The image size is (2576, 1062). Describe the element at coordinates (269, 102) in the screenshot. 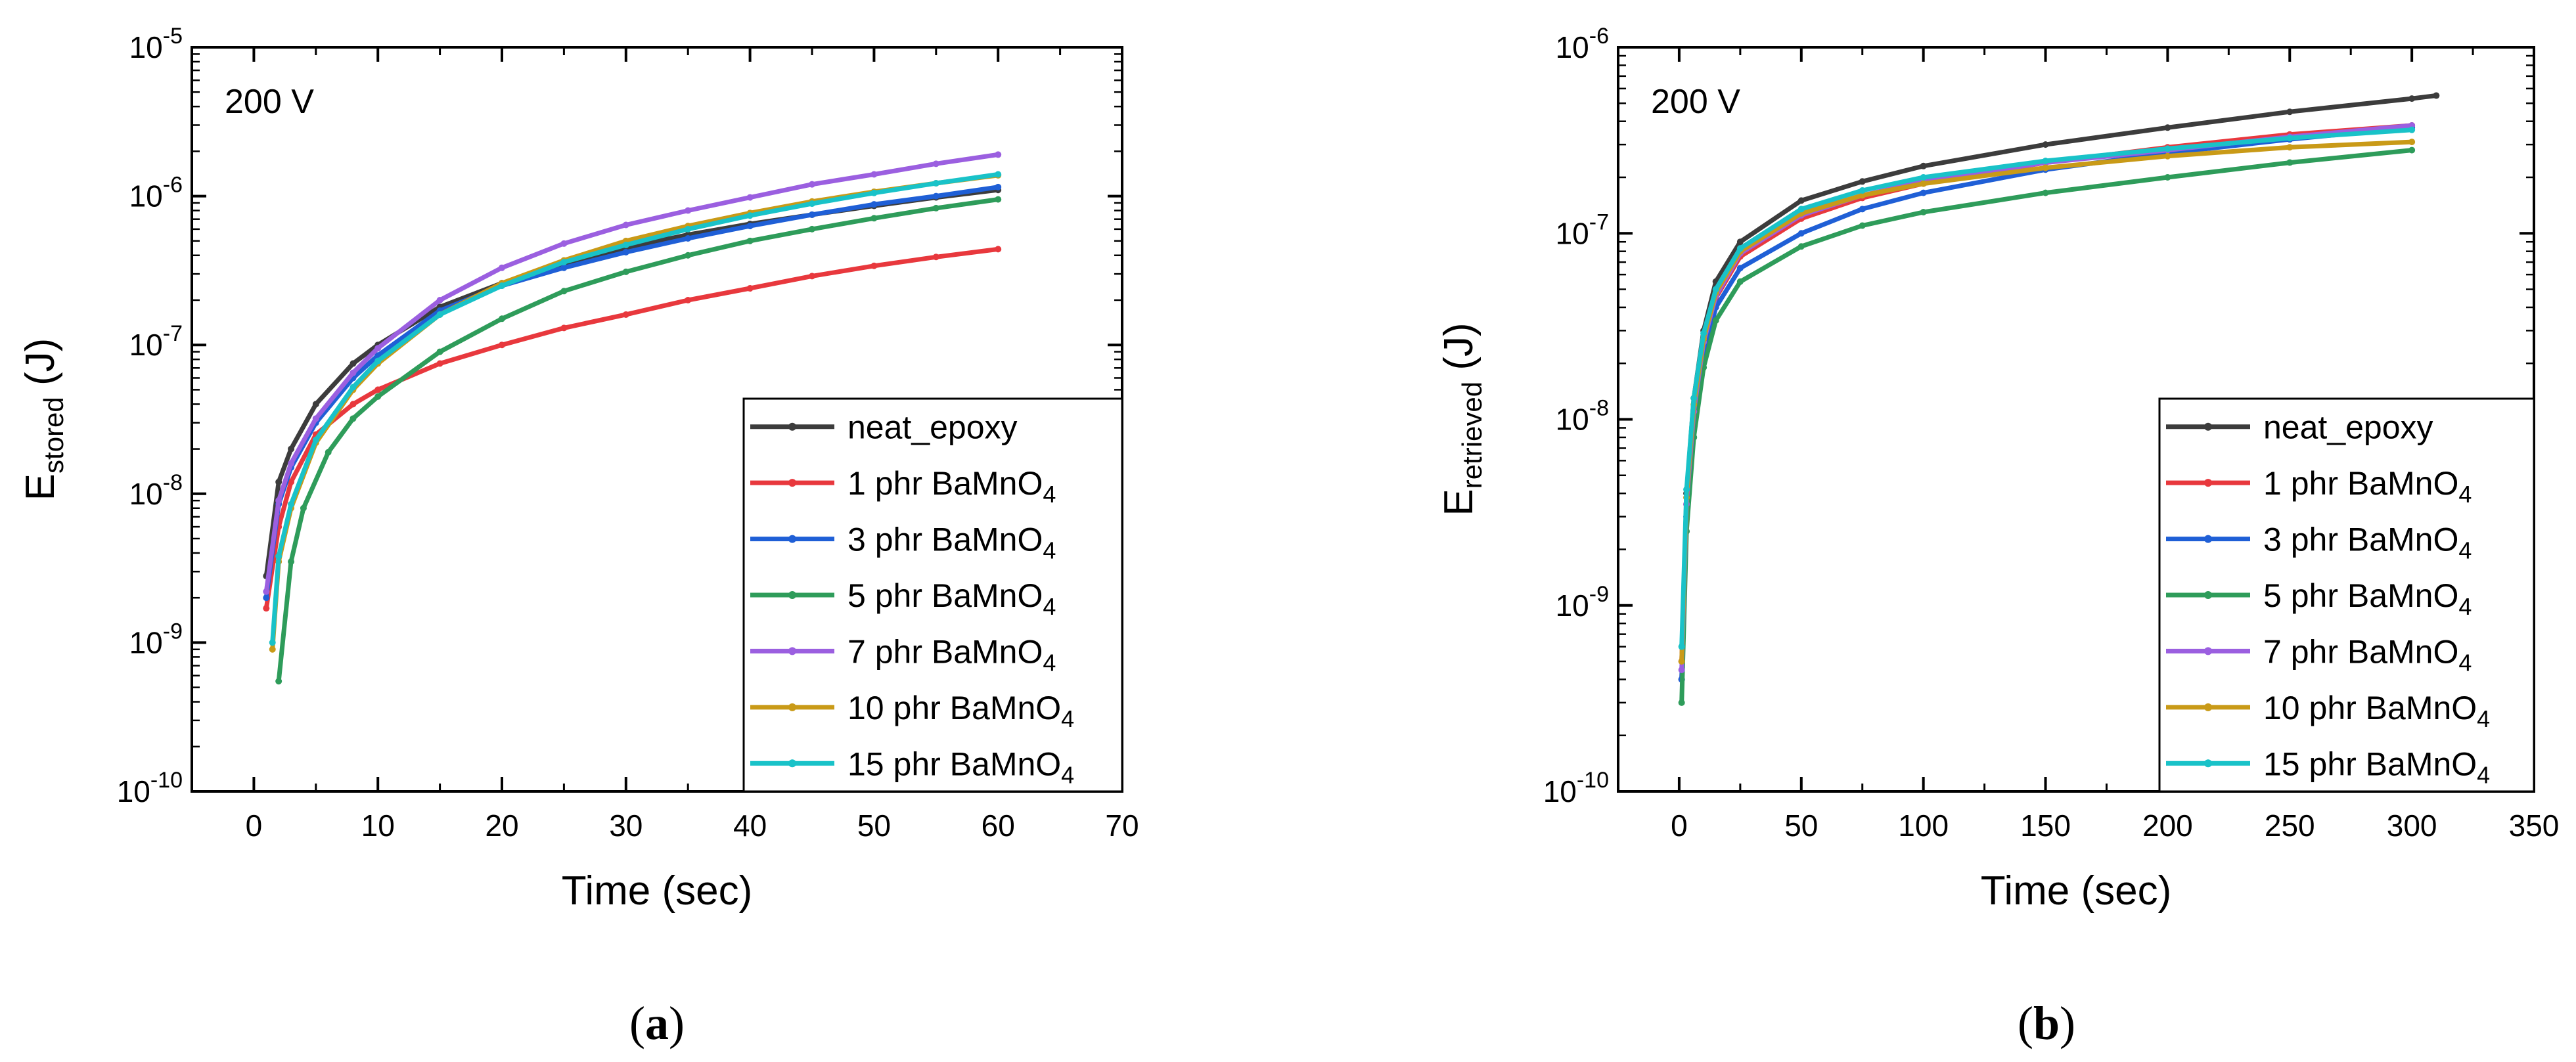

I see `voltage-annotation: 200 V` at that location.